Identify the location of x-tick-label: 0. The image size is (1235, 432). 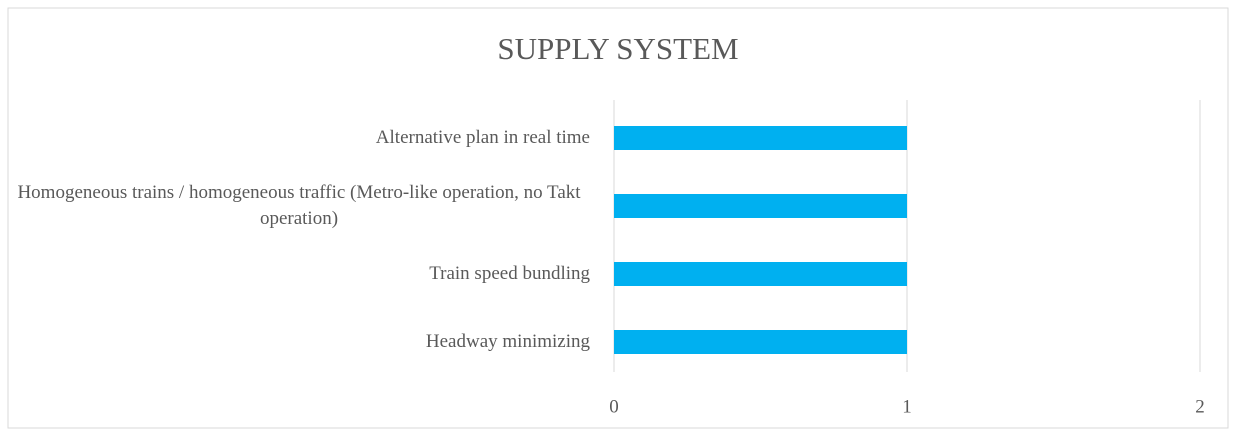
(614, 406).